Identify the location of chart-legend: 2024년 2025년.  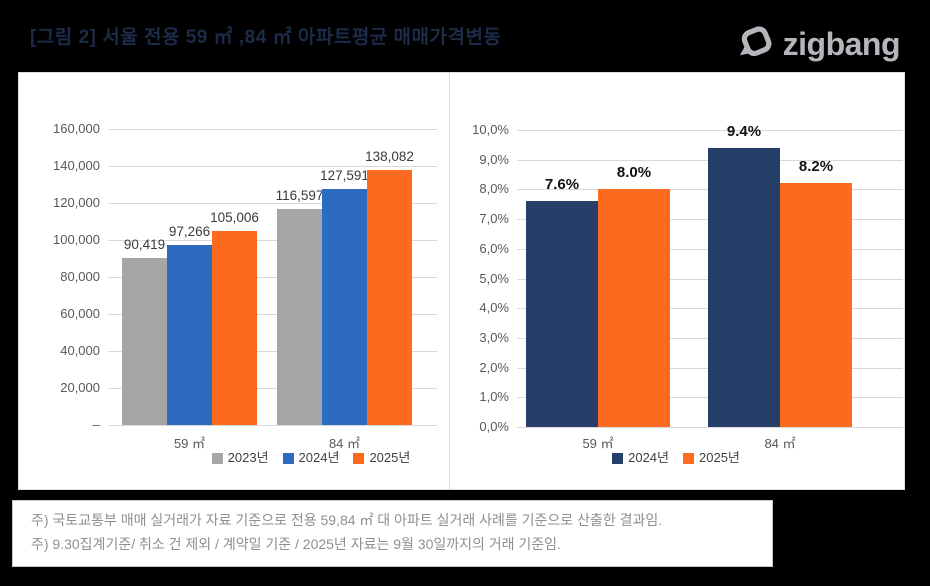
(676, 458).